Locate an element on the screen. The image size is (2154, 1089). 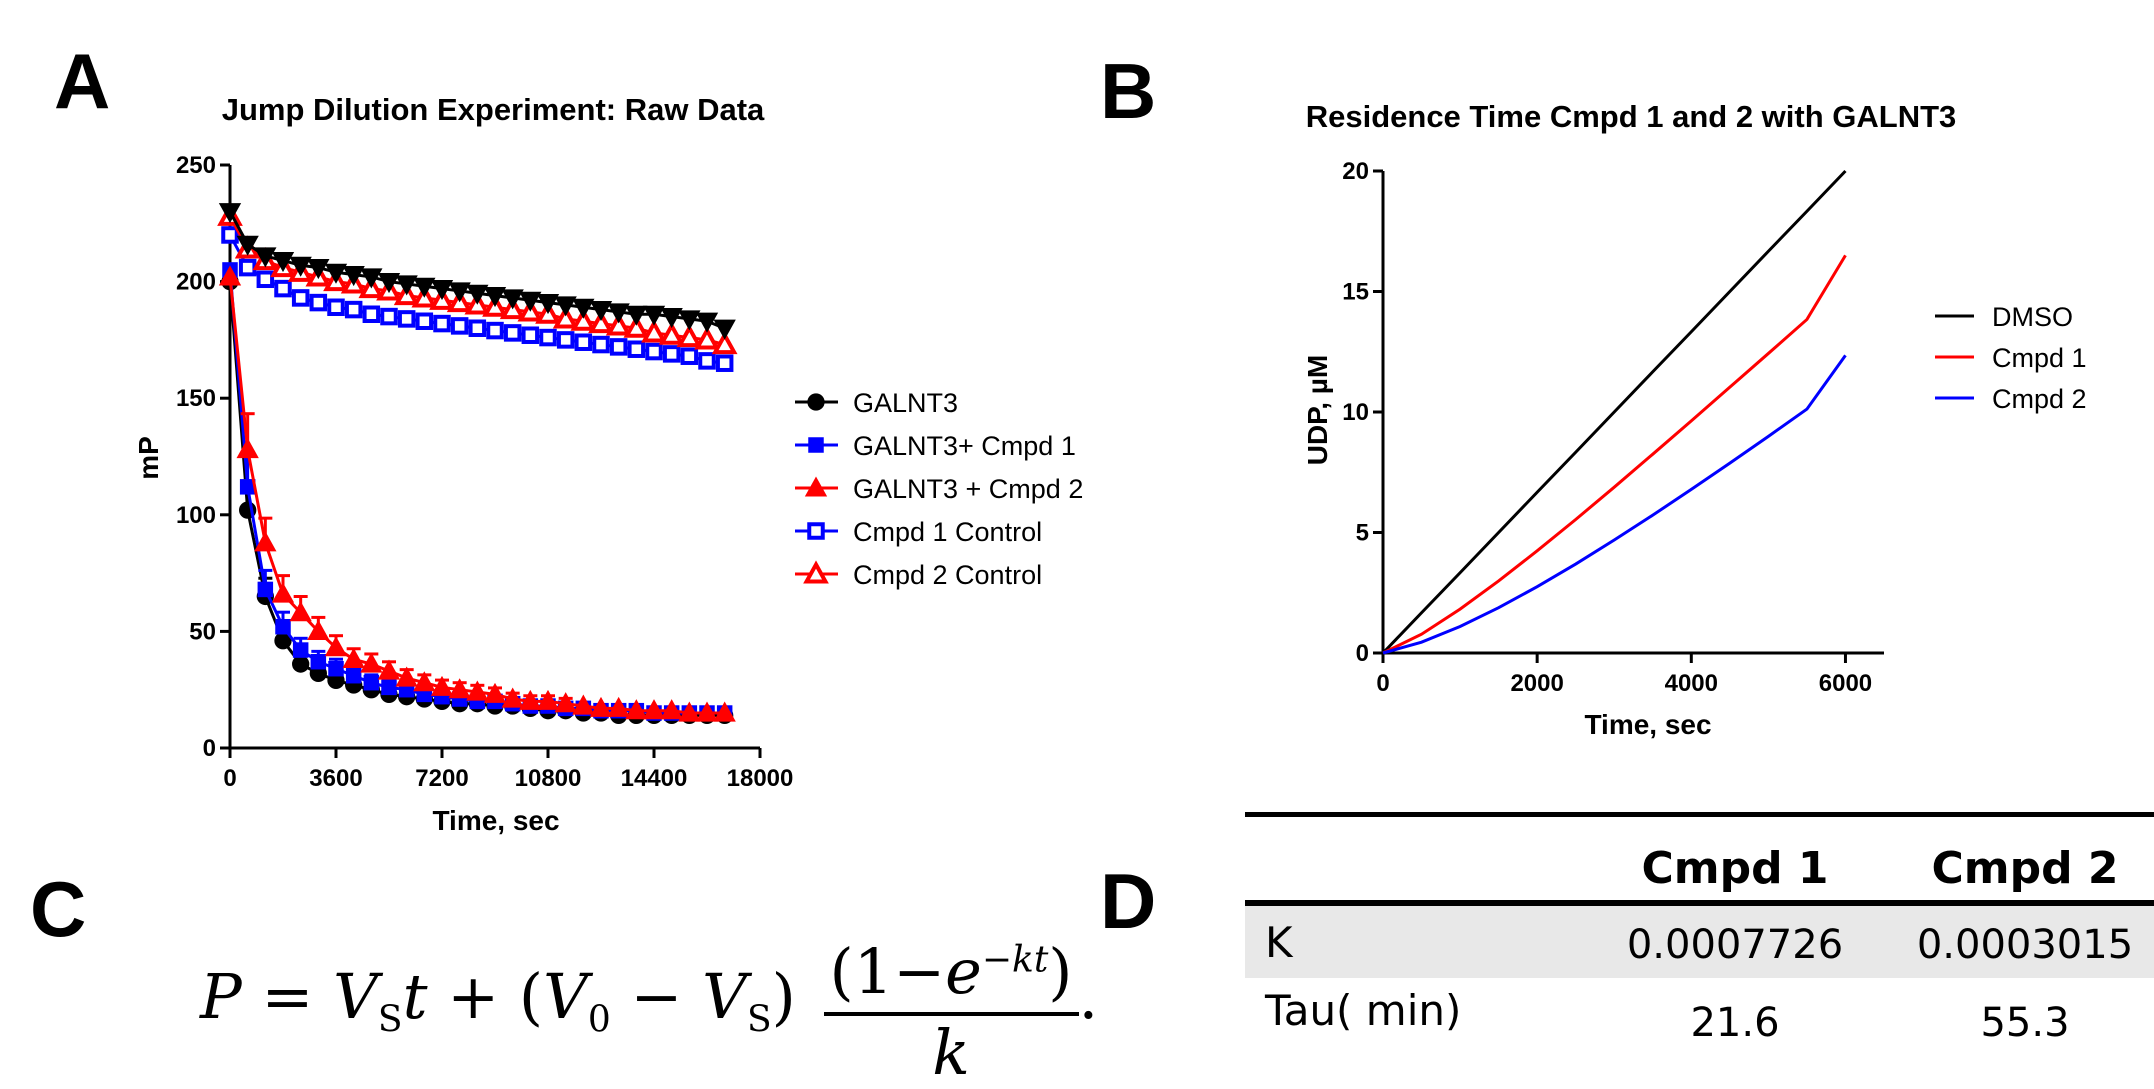
legend-entry: GALNT3 is located at coordinates (876, 403).